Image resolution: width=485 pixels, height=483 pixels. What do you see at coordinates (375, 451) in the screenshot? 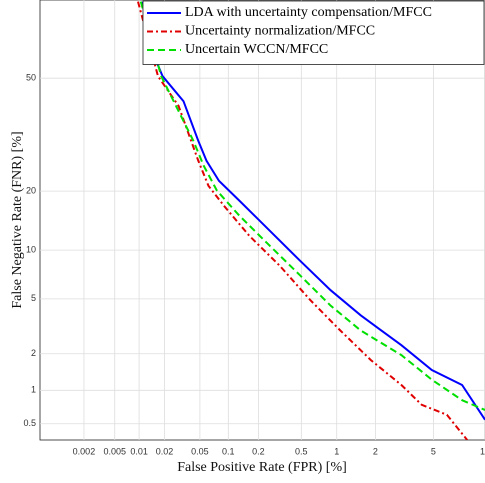
I see `x-tick-label: 2` at bounding box center [375, 451].